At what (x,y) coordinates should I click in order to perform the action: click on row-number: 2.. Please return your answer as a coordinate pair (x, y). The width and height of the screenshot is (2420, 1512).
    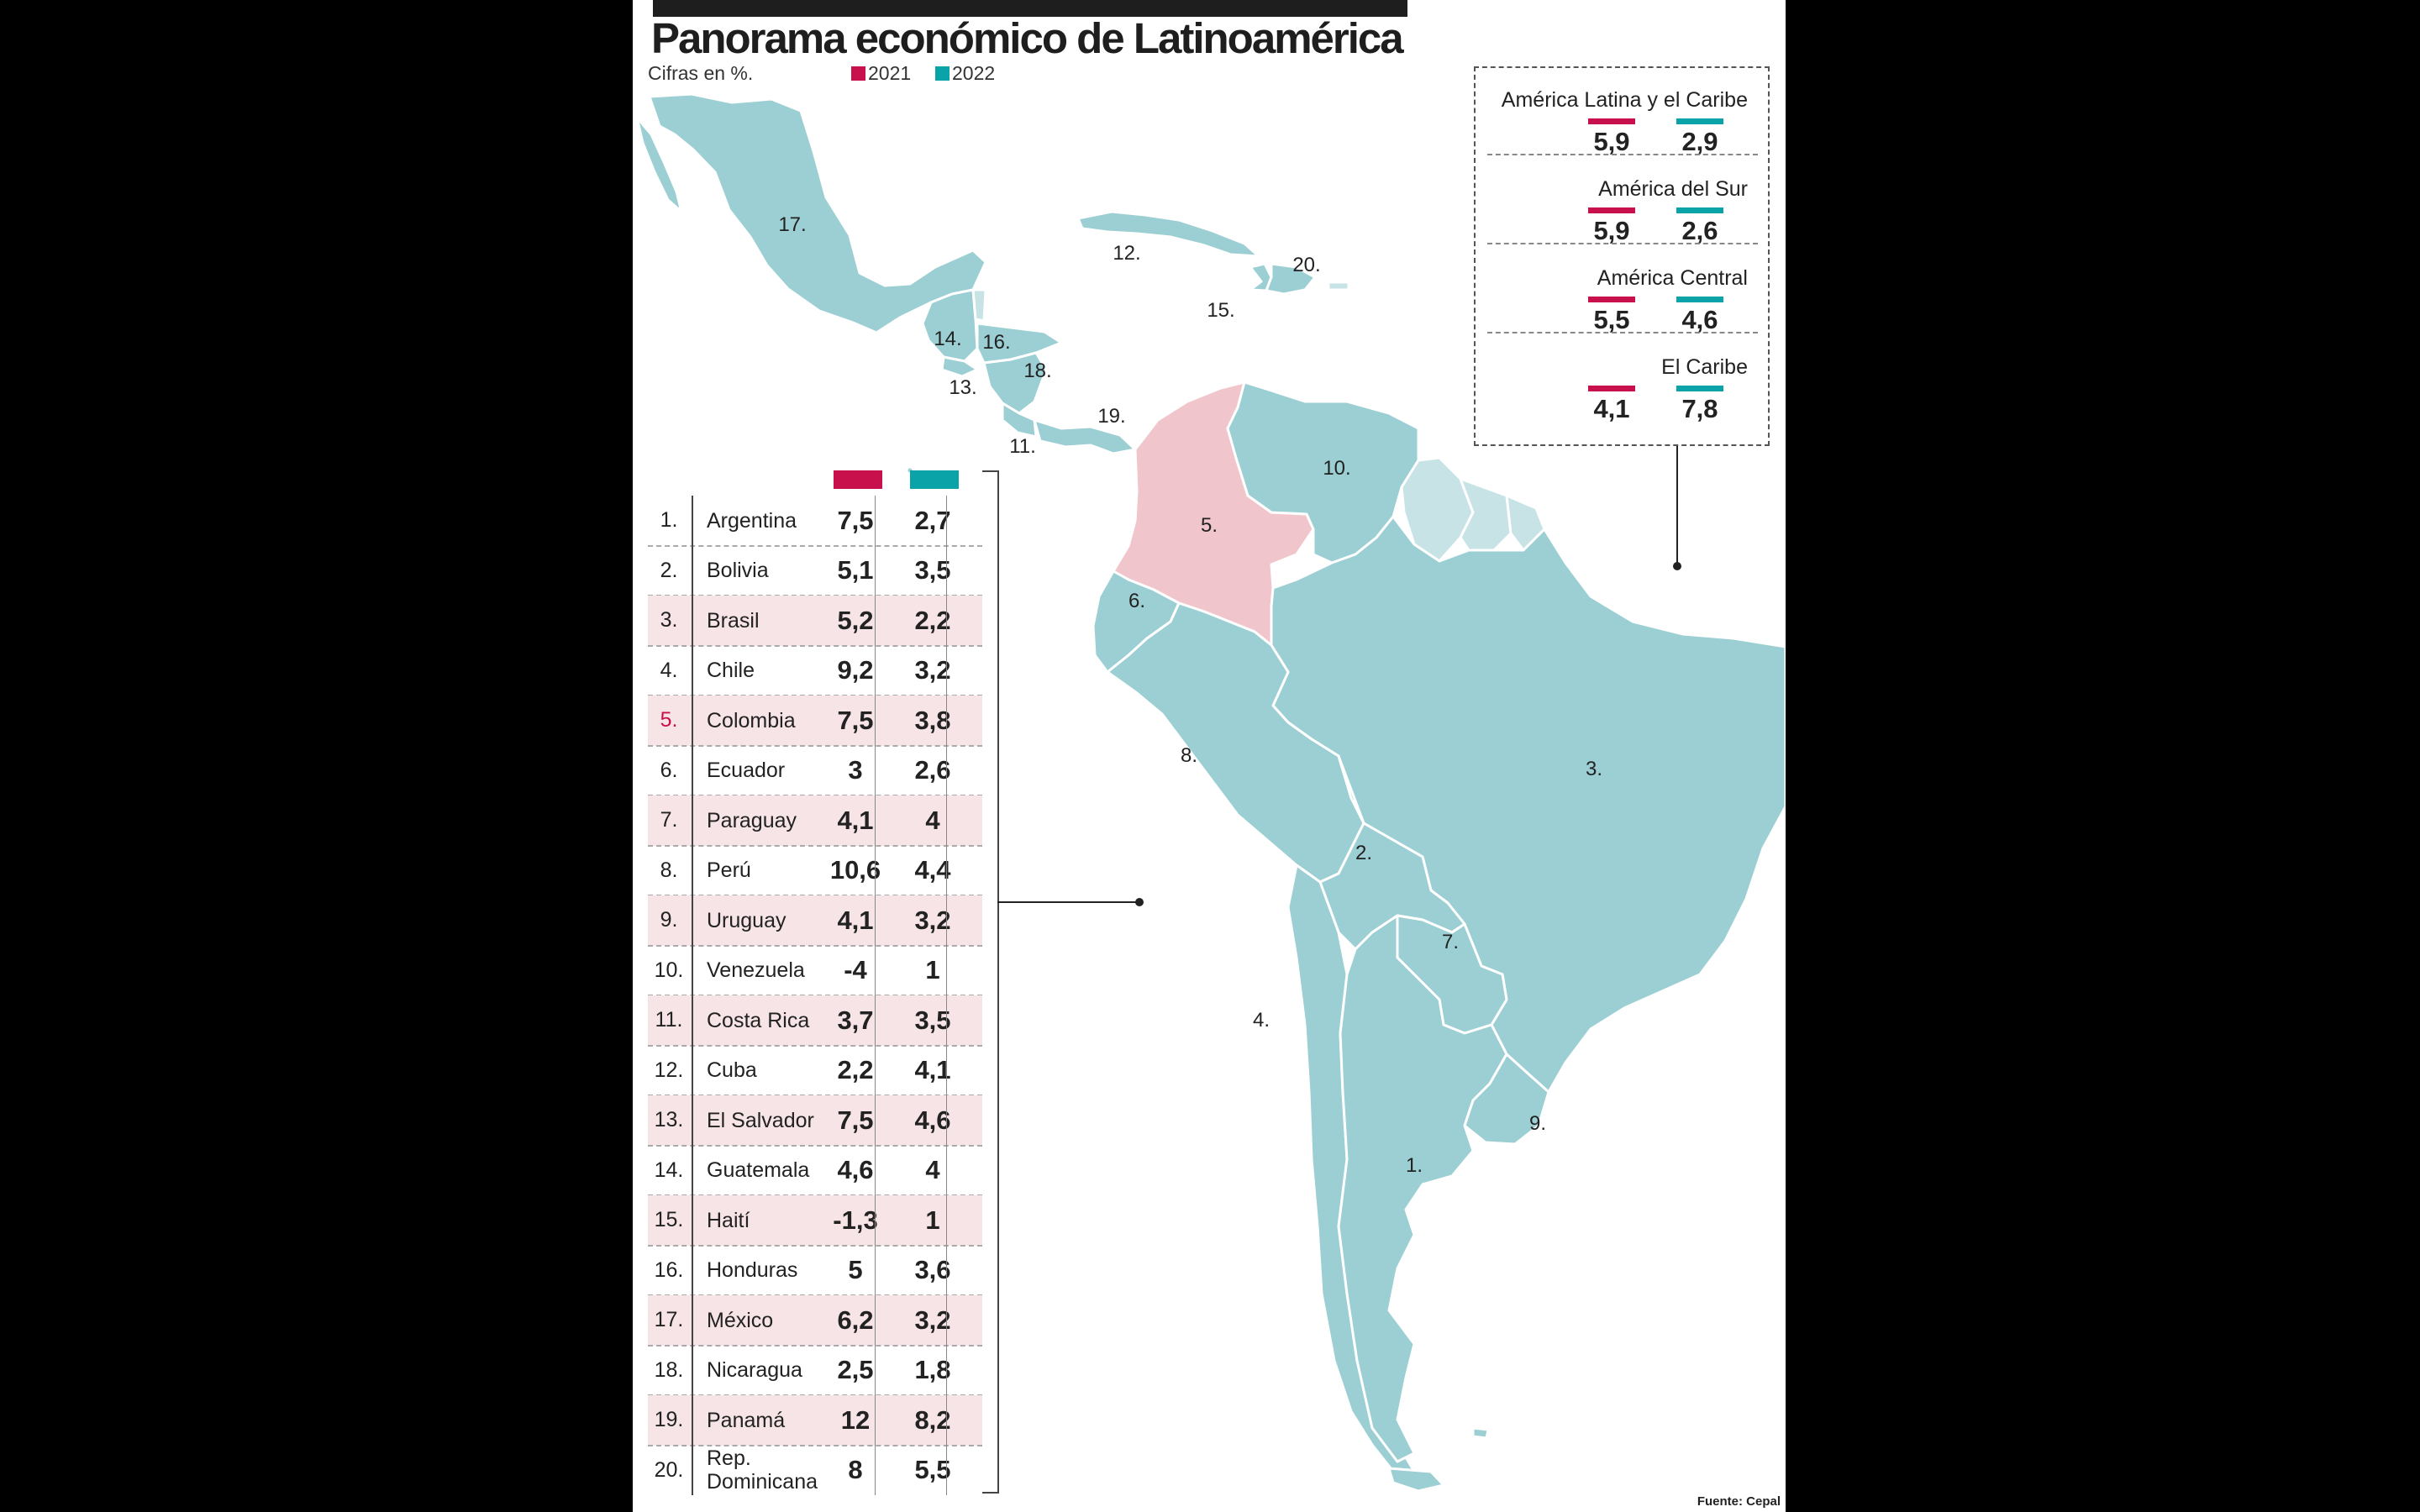
    Looking at the image, I should click on (669, 570).